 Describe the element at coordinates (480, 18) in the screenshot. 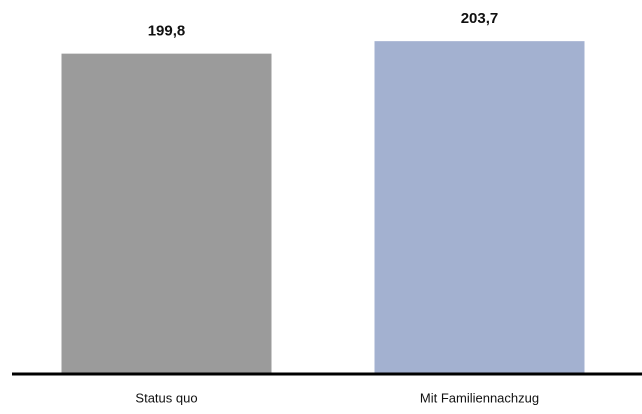

I see `value-label: 203,7` at that location.